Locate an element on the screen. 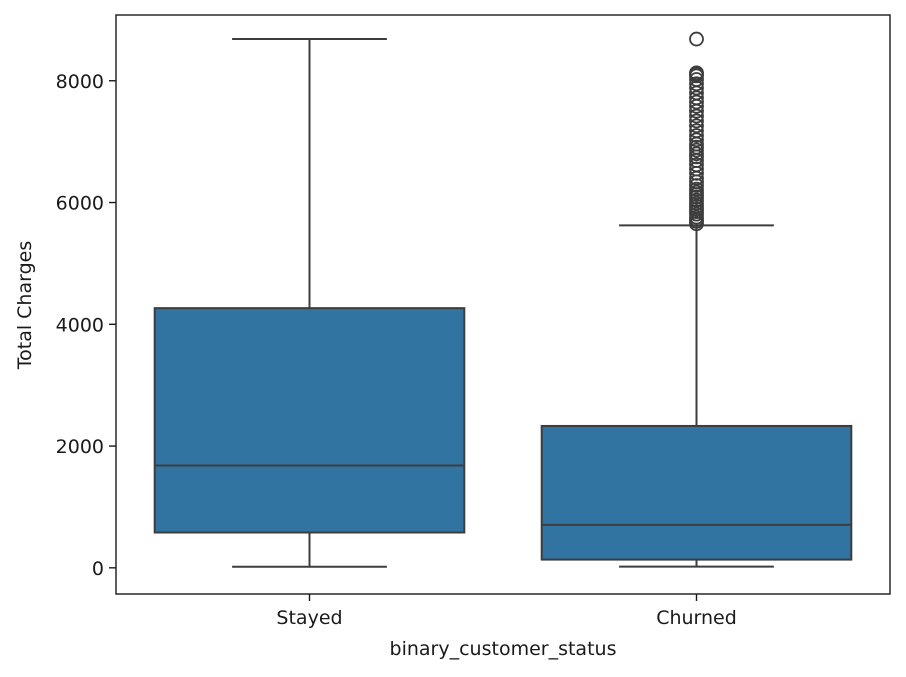  y-tick-label: 6000 is located at coordinates (80, 204).